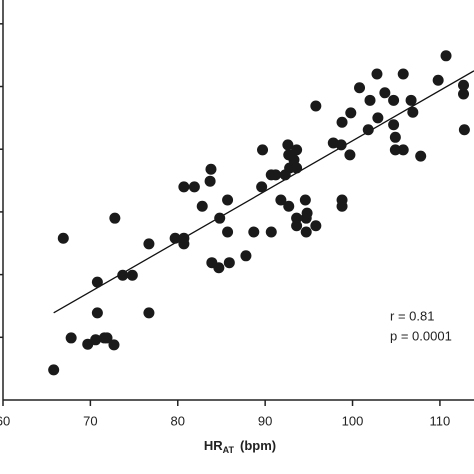 This screenshot has width=474, height=474. I want to click on annotation: p = 0.0001, so click(421, 335).